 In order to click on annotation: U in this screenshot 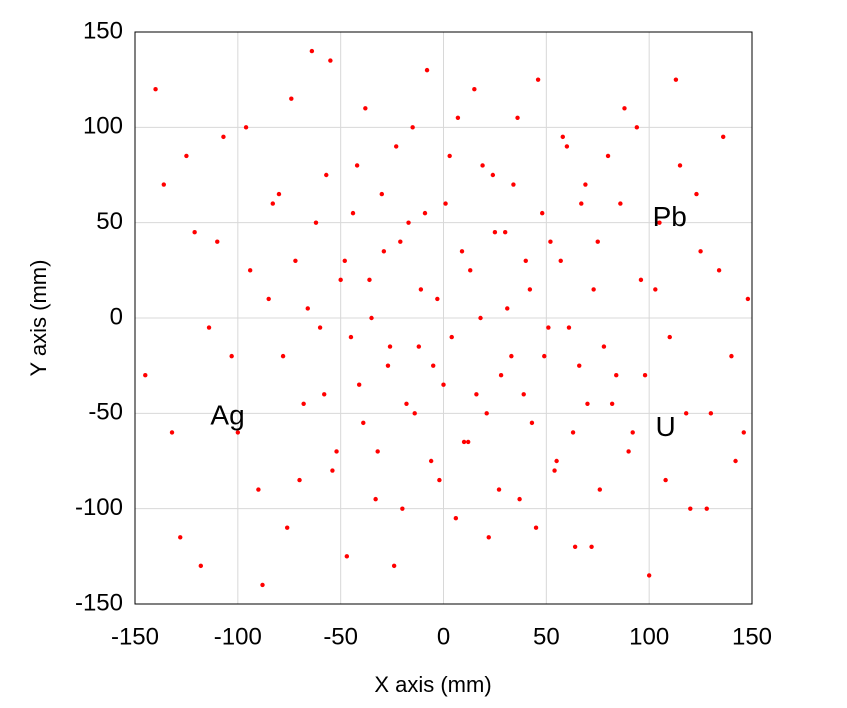, I will do `click(666, 426)`.